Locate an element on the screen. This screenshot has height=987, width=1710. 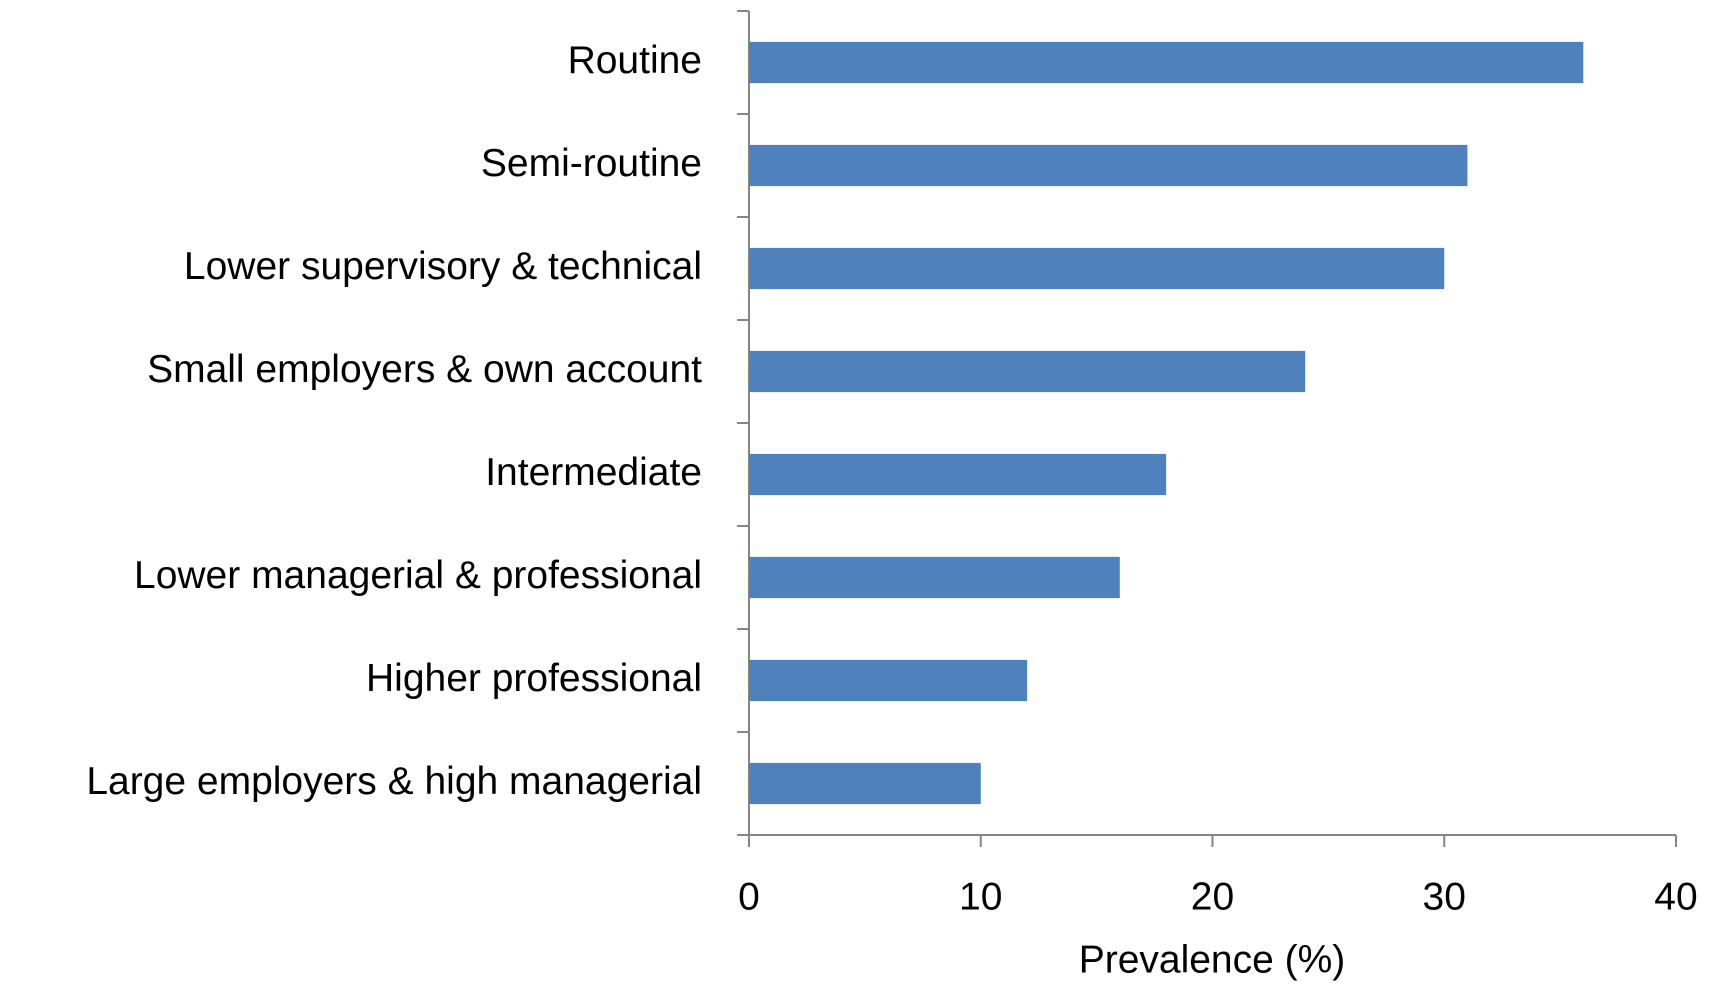
y-tick-label: Routine is located at coordinates (635, 60).